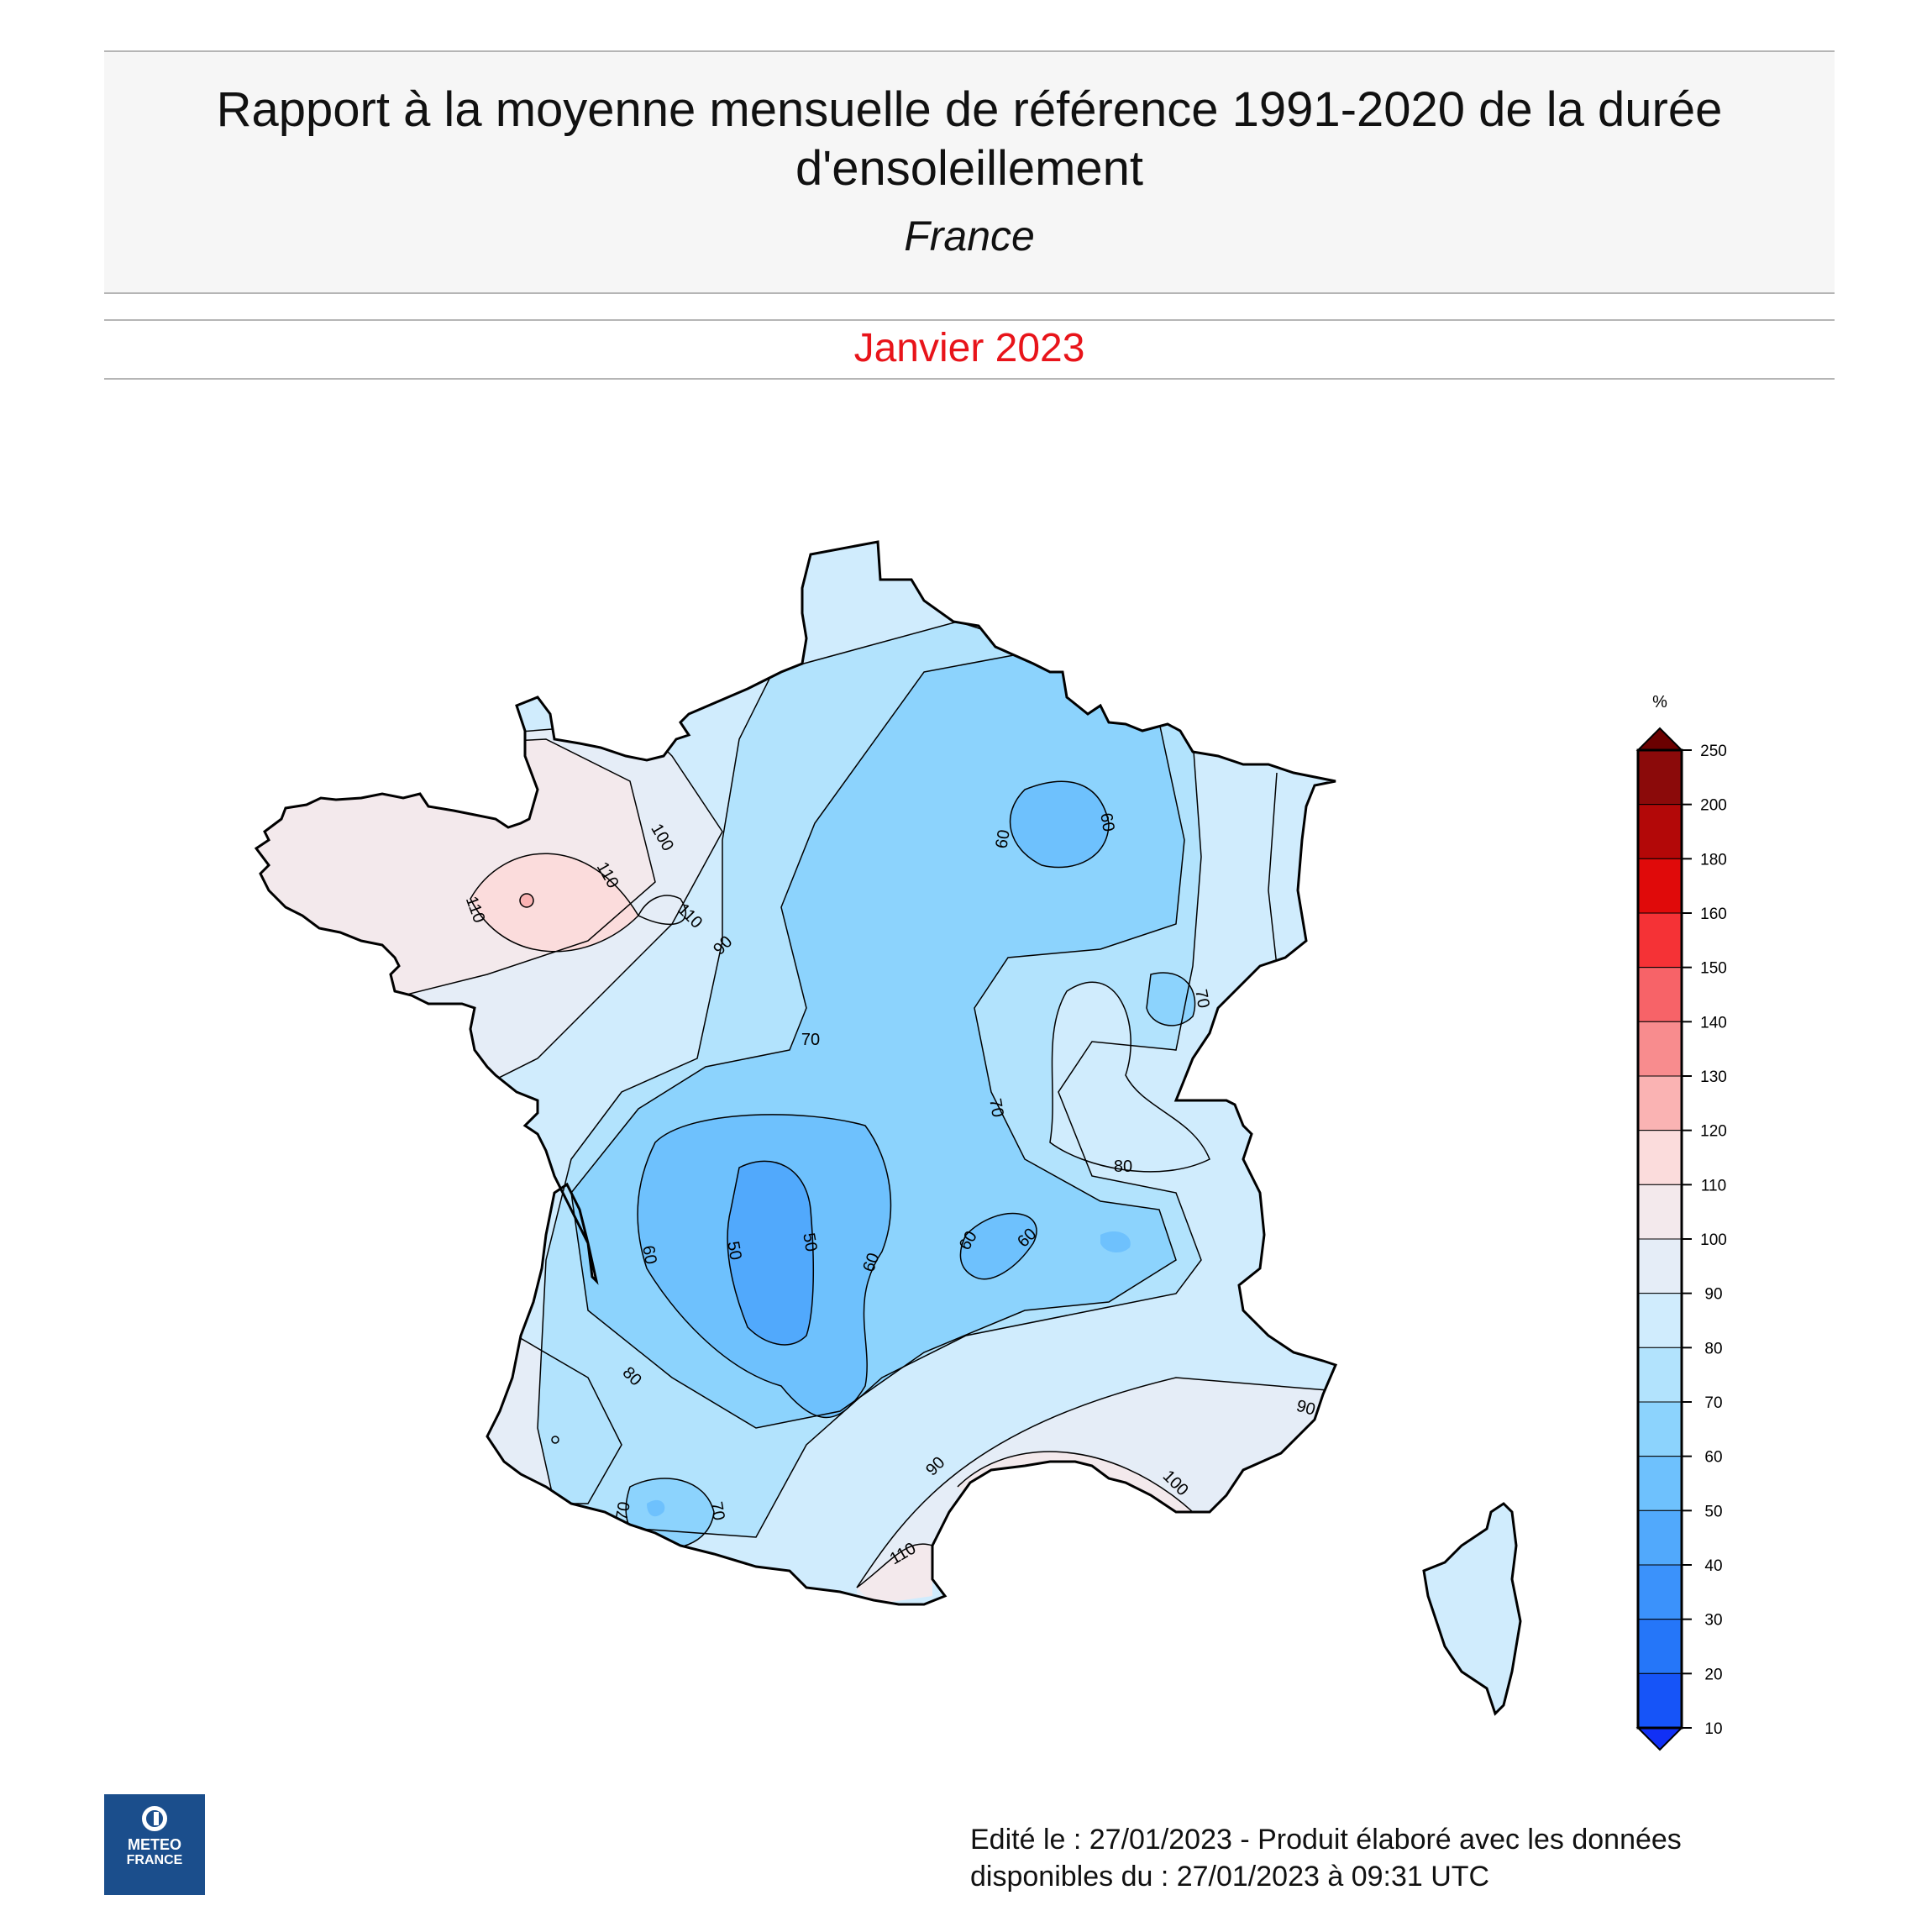 The height and width of the screenshot is (1932, 1932). Describe the element at coordinates (1713, 1729) in the screenshot. I see `legend-tick-label: 10` at that location.